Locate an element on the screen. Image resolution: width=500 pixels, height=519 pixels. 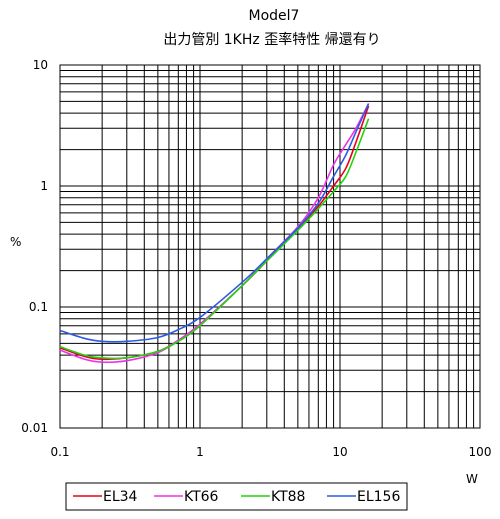
legend-label-kt88: KT88 is located at coordinates (288, 497).